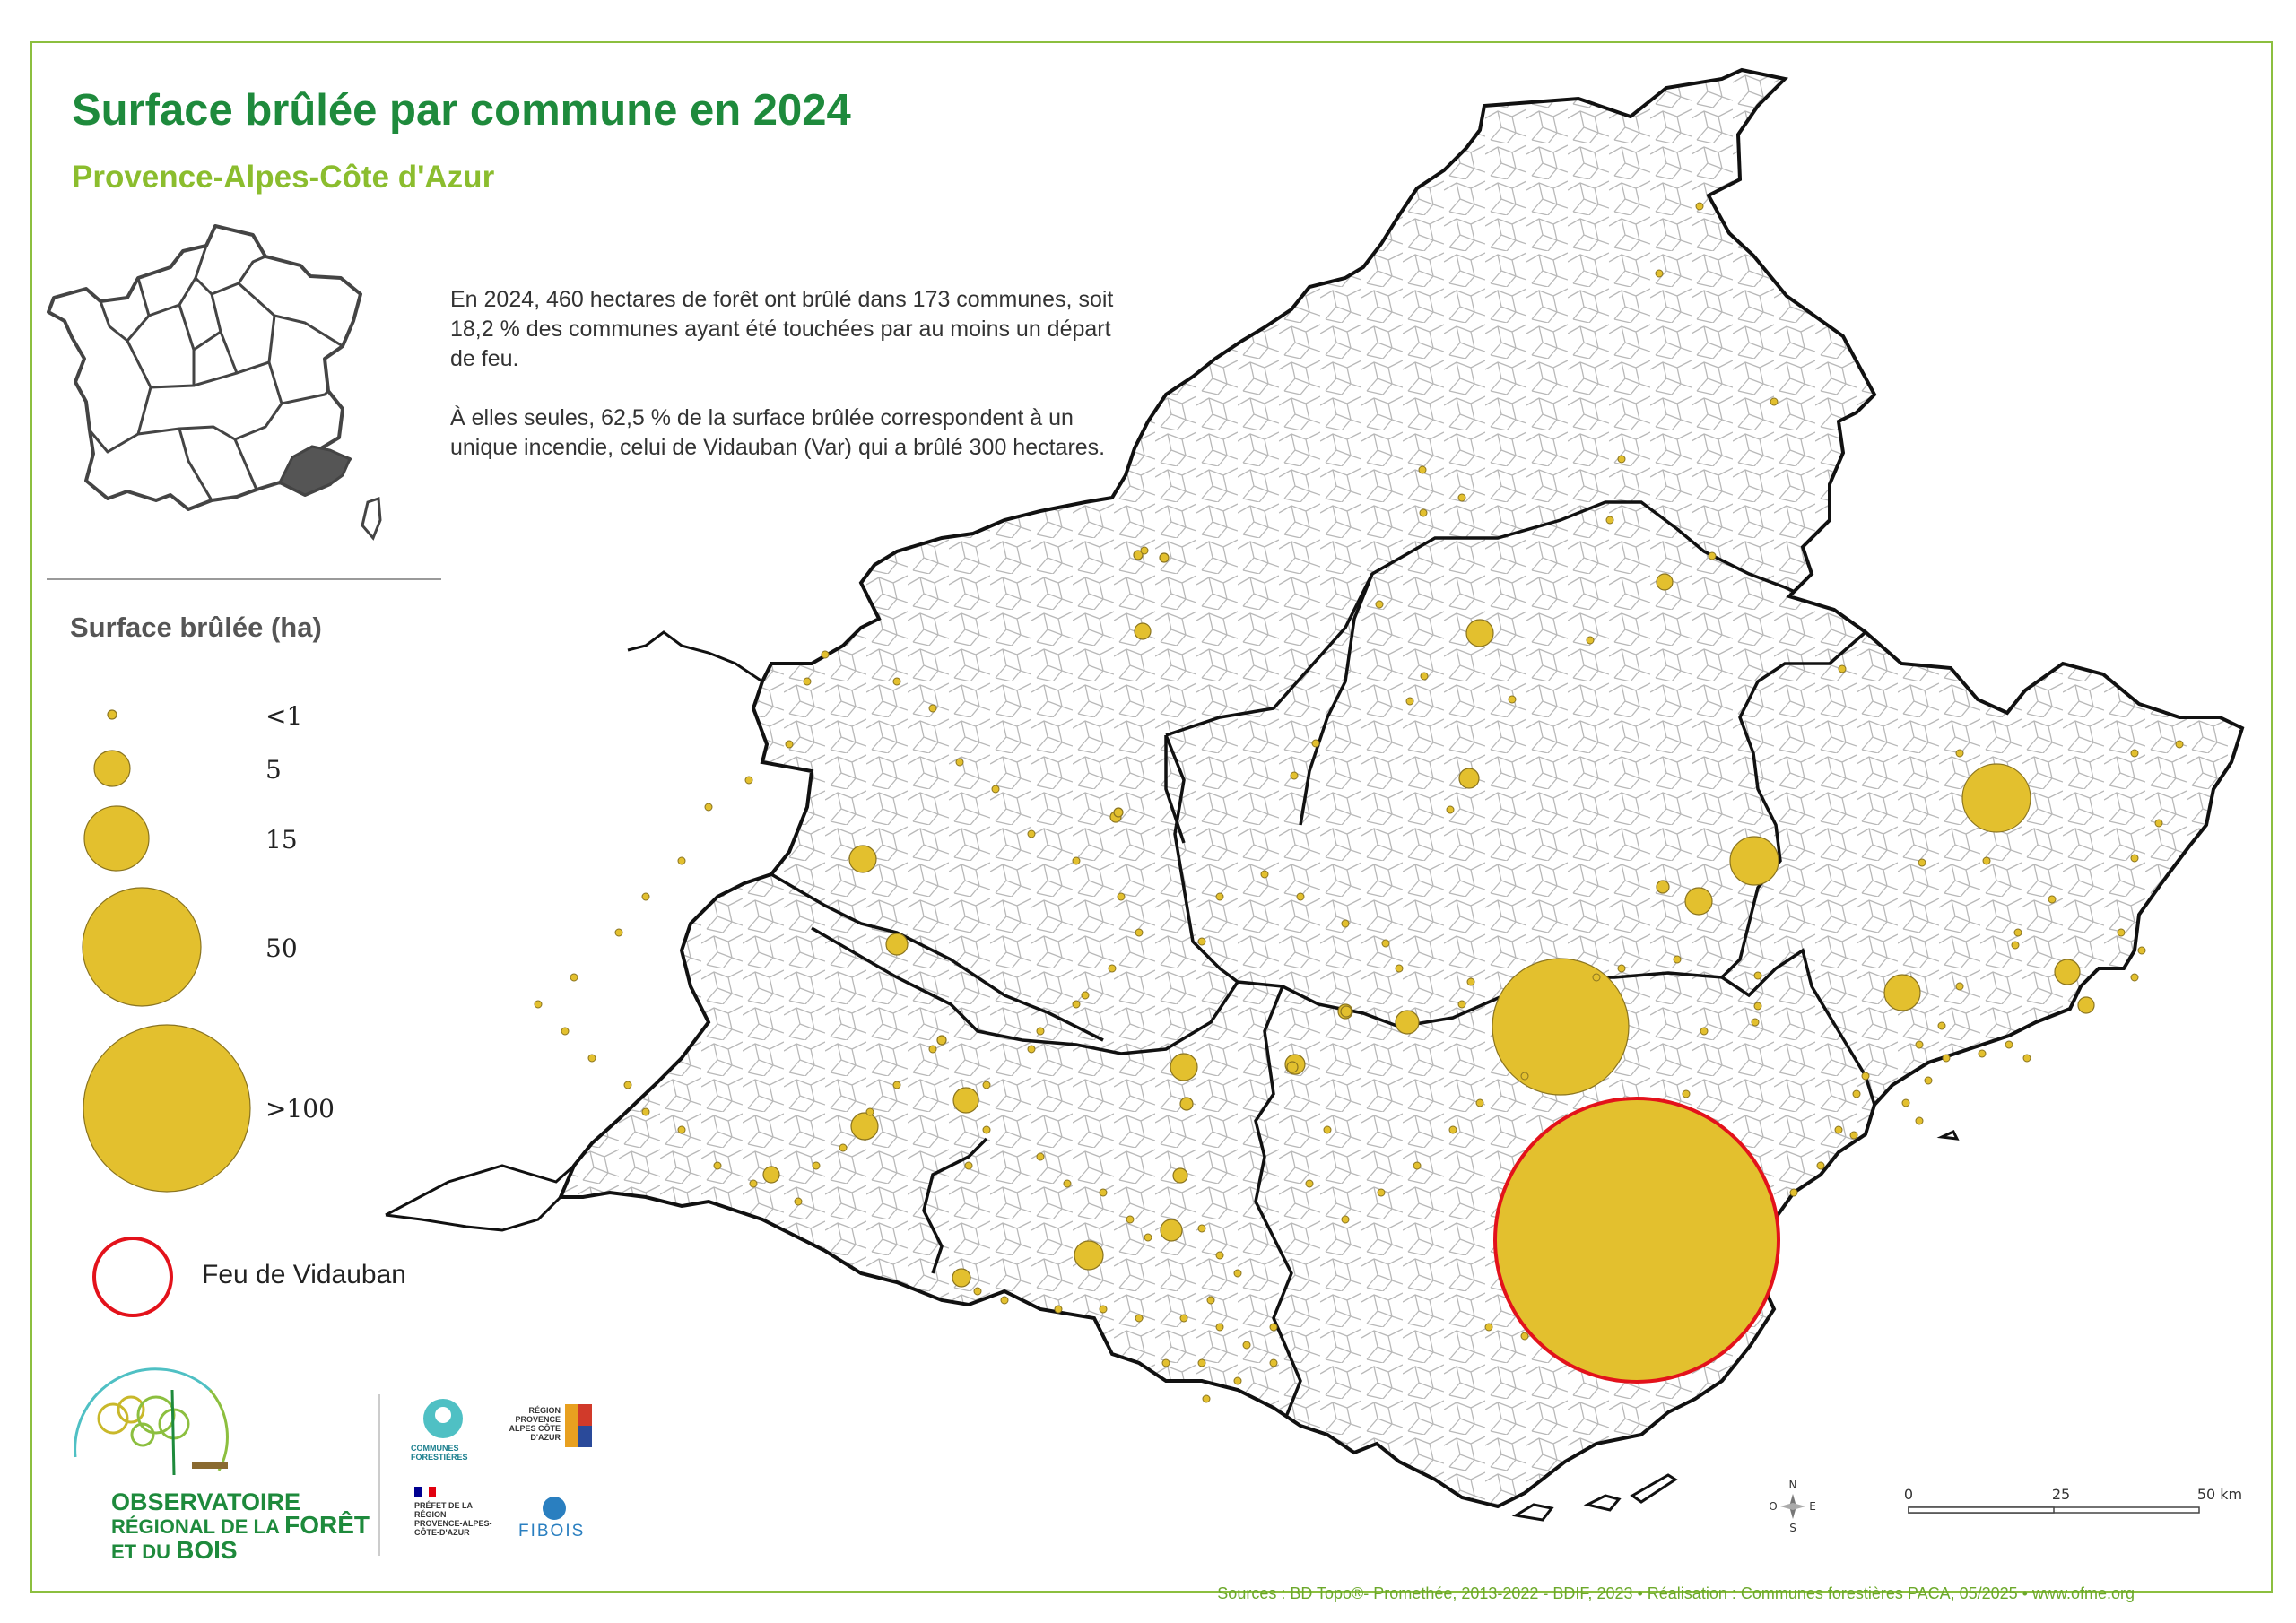  I want to click on compass-s: S, so click(1792, 1528).